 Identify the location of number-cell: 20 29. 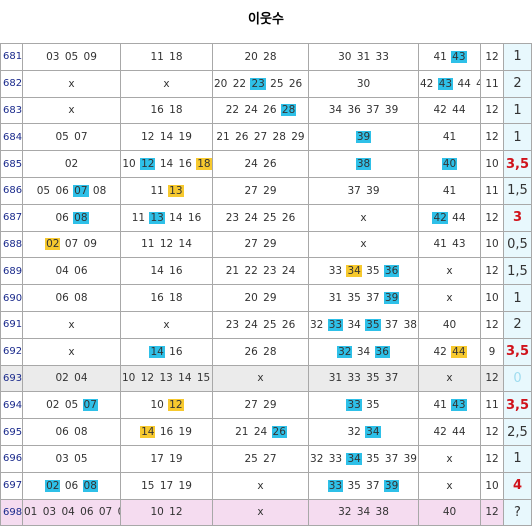
(260, 298).